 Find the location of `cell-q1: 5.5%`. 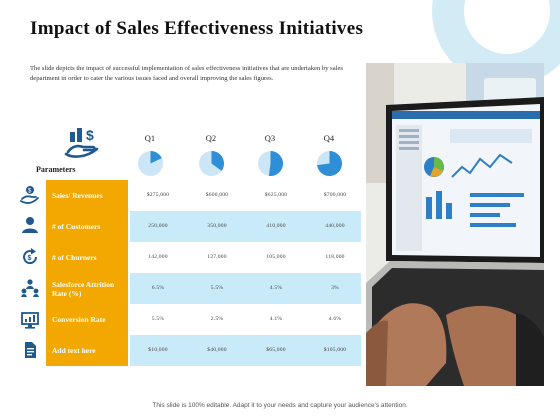

cell-q1: 5.5% is located at coordinates (158, 319).